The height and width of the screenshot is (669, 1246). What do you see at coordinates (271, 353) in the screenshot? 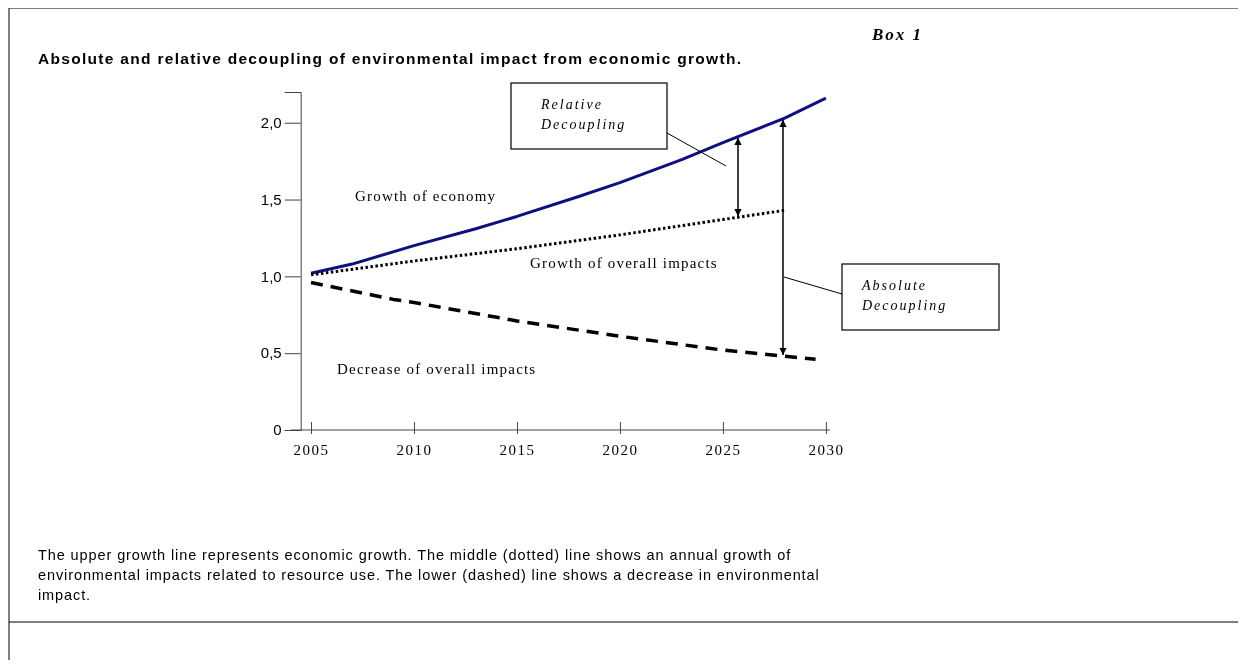
I see `y-tick-label: 0,5` at bounding box center [271, 353].